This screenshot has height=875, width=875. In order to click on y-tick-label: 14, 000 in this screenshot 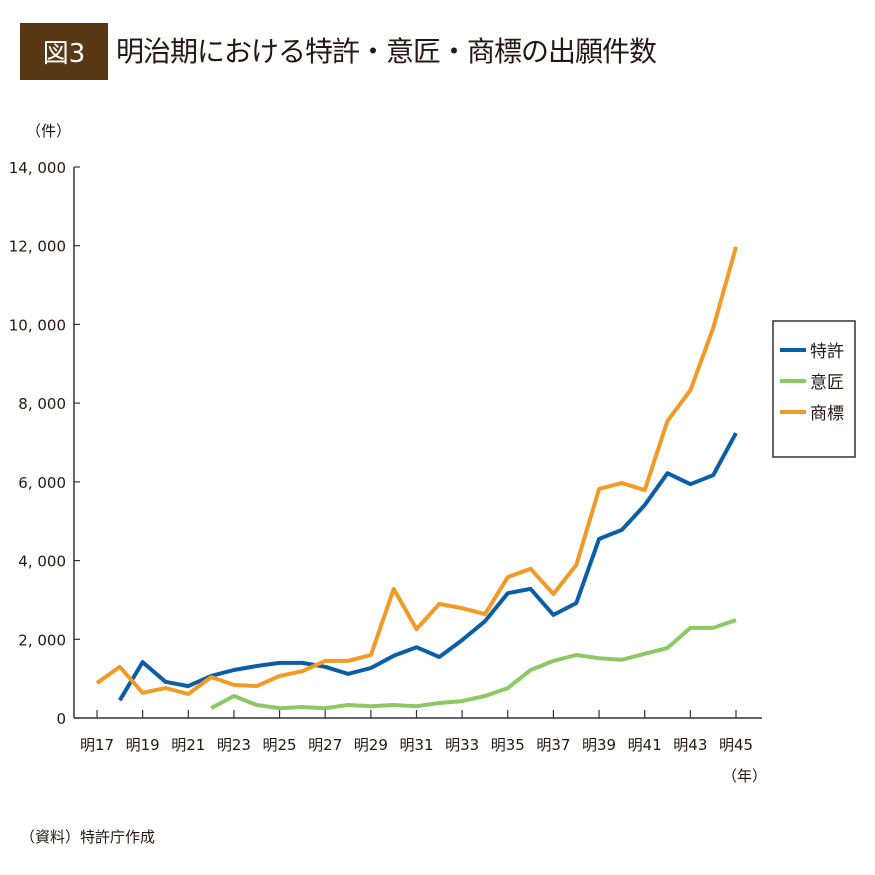, I will do `click(37, 168)`.